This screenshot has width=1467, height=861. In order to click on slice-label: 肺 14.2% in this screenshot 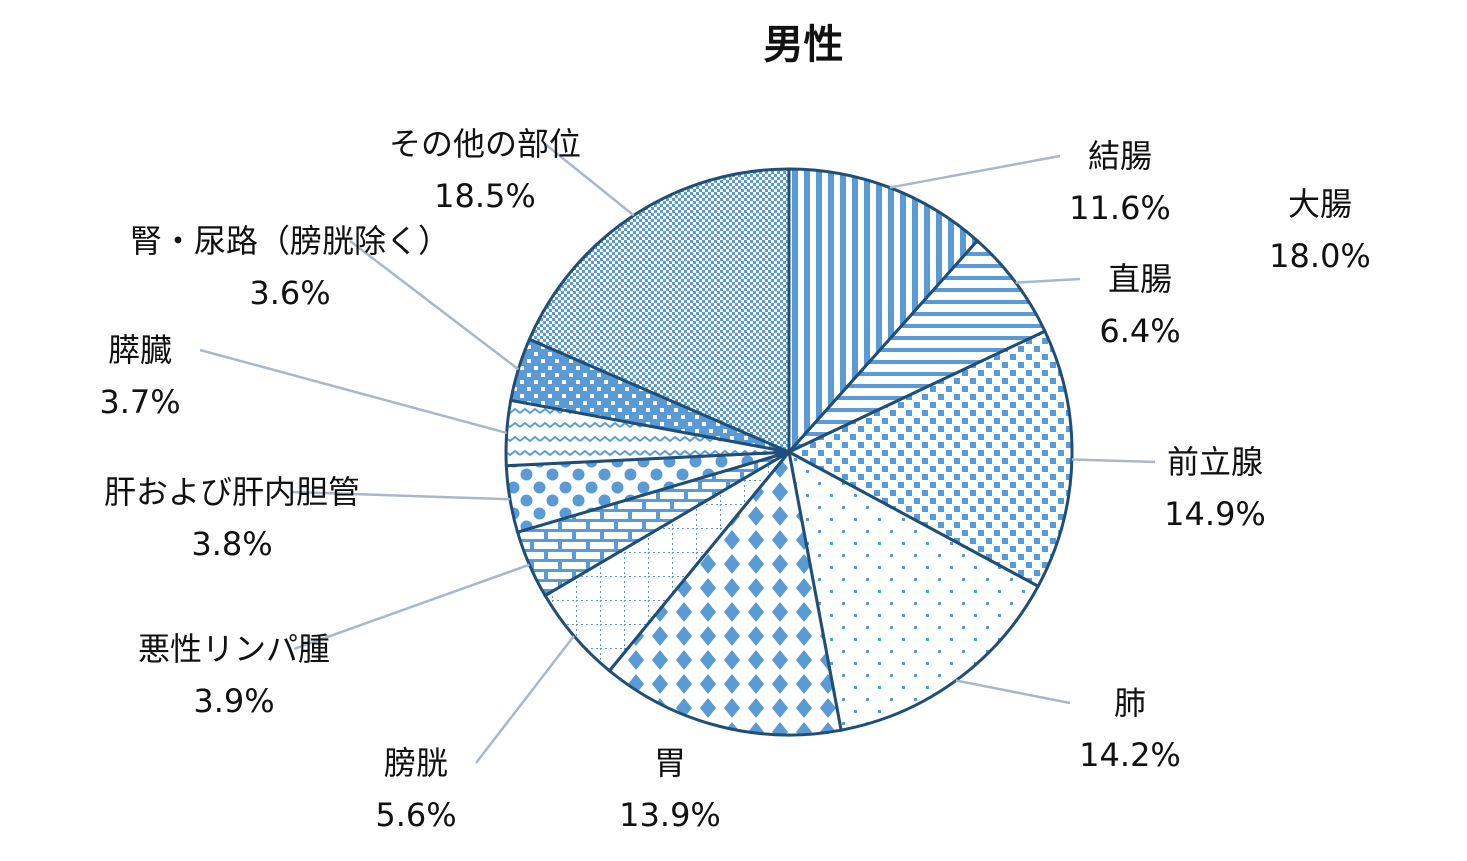, I will do `click(1130, 729)`.